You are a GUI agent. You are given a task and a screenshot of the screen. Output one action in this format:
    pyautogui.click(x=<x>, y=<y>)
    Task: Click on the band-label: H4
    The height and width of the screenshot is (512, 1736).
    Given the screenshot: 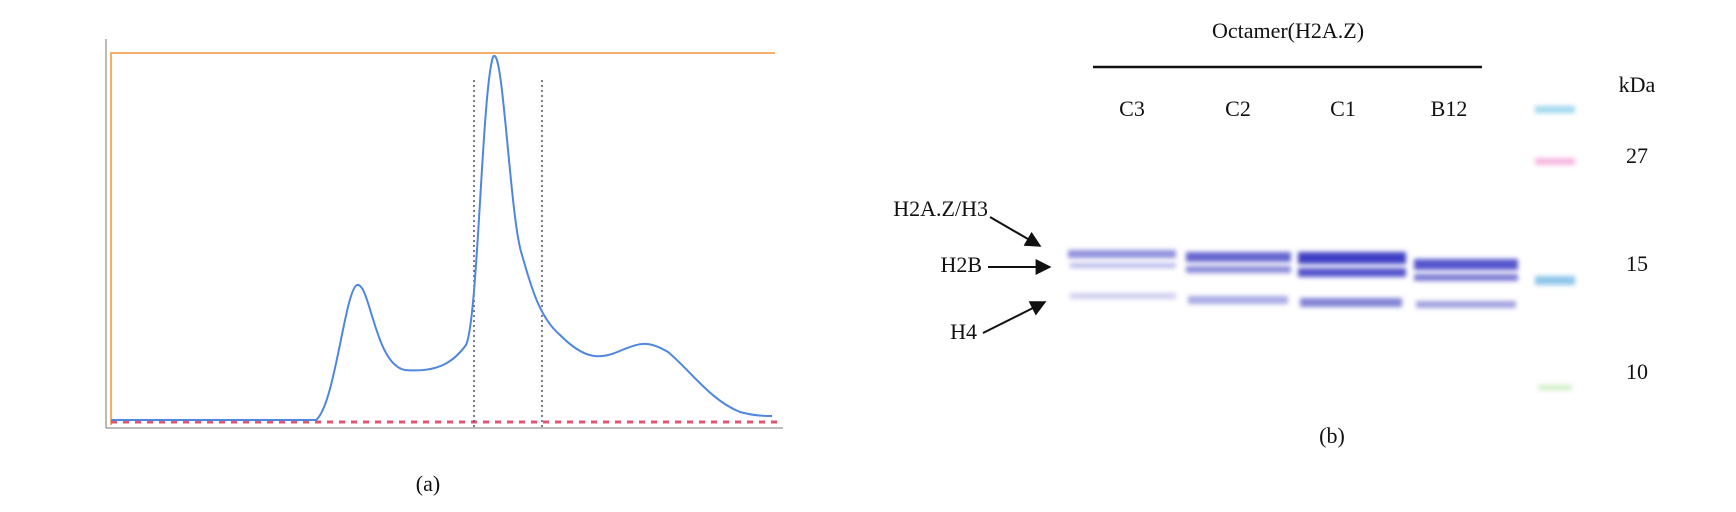 What is the action you would take?
    pyautogui.click(x=963, y=331)
    